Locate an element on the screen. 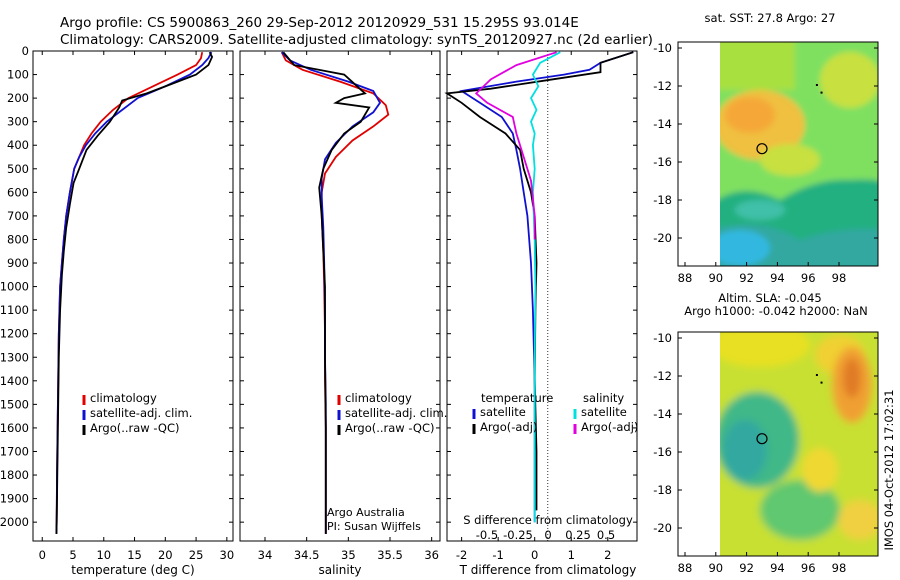 The width and height of the screenshot is (900, 580). depth-tick-label: 100 is located at coordinates (18, 75).